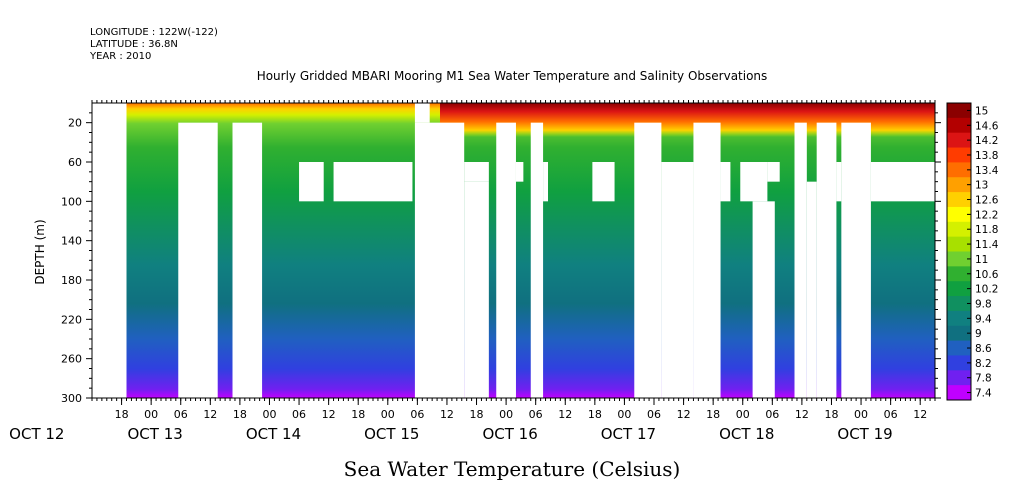 The height and width of the screenshot is (504, 1009). Describe the element at coordinates (981, 186) in the screenshot. I see `colorbar-label-5: 13` at that location.